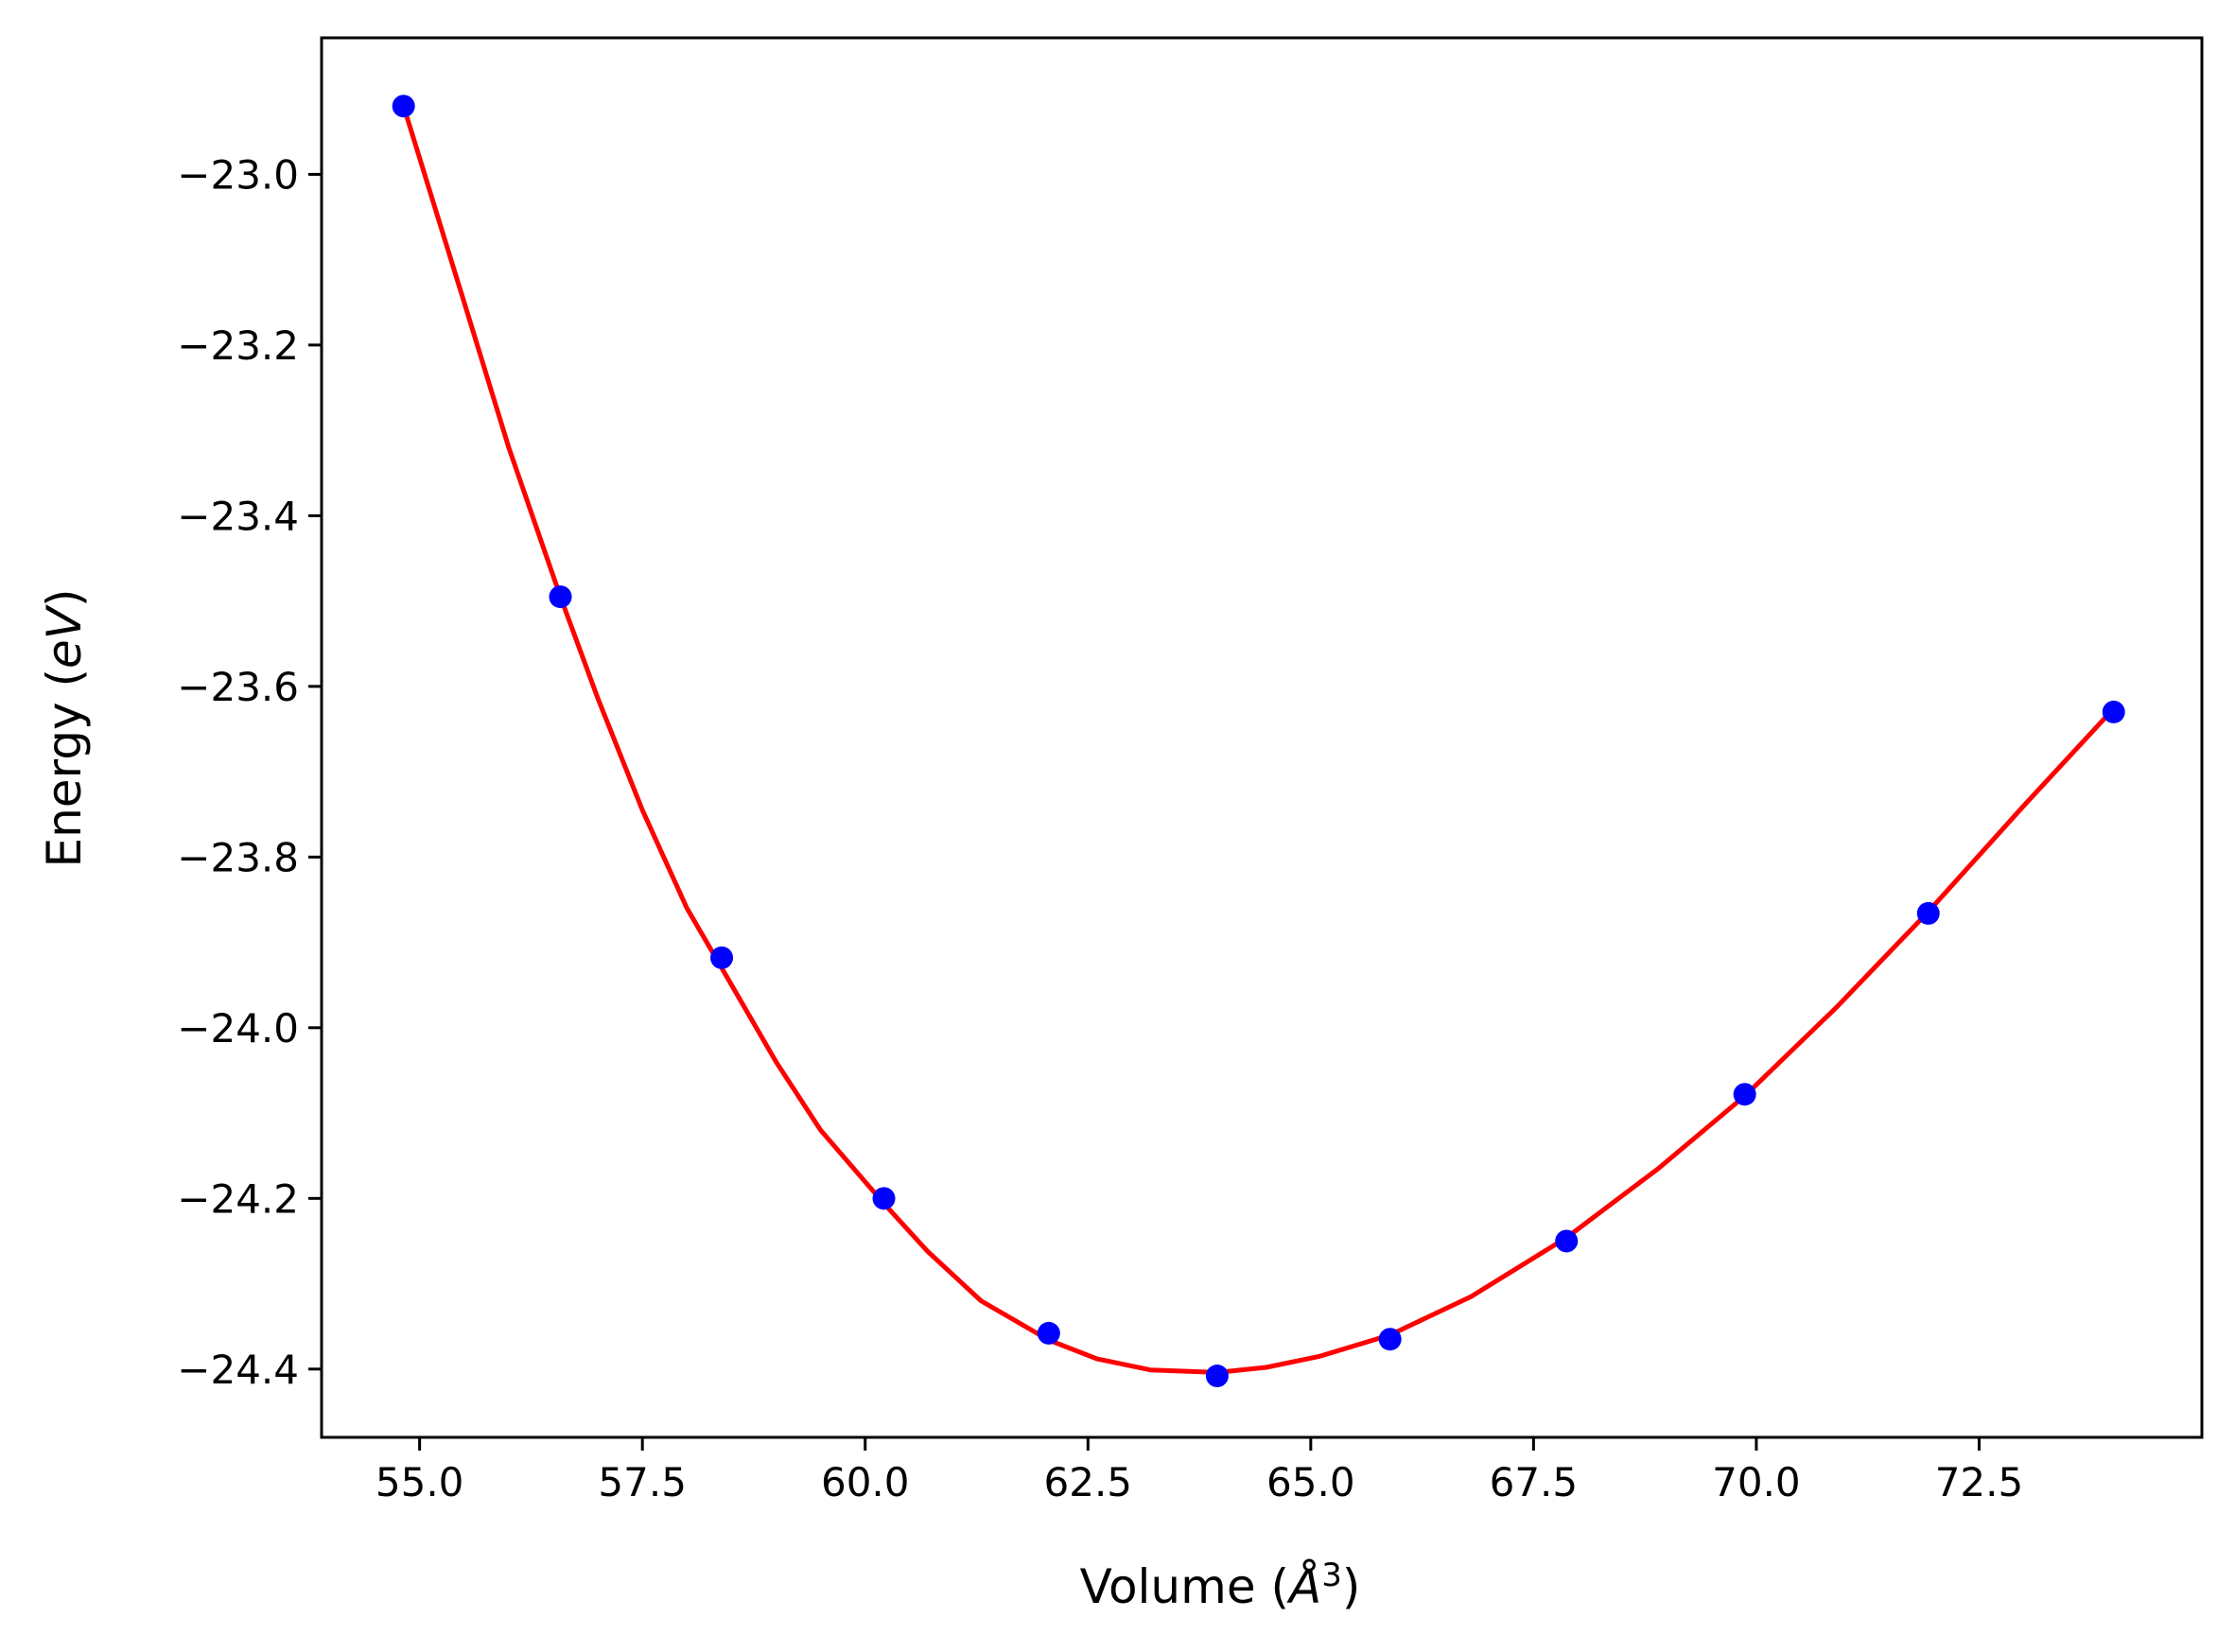 The image size is (2235, 1652). I want to click on x-axis-label-symbol: Å, so click(1303, 1587).